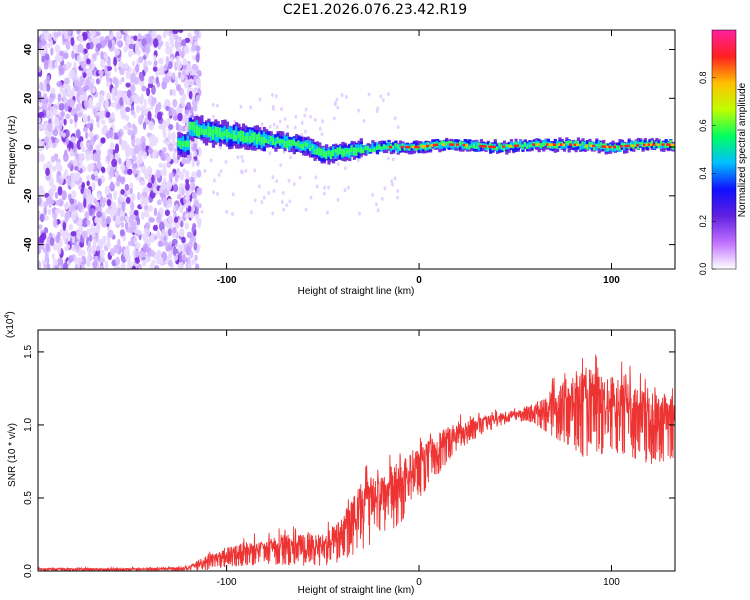 The width and height of the screenshot is (750, 600). I want to click on x-tick-label: -100, so click(227, 582).